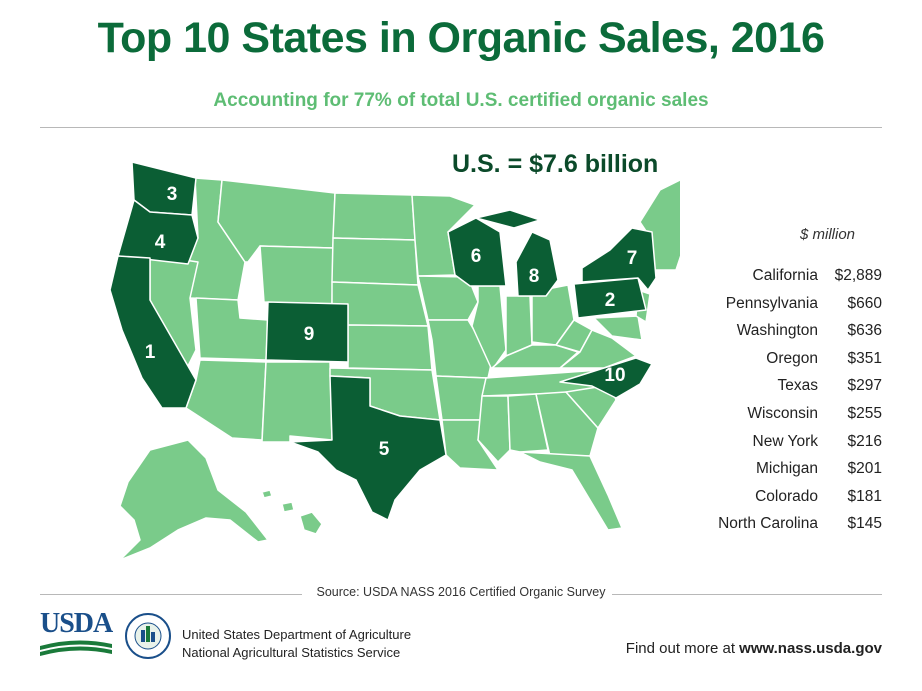  I want to click on state-south-dakota, so click(375, 261).